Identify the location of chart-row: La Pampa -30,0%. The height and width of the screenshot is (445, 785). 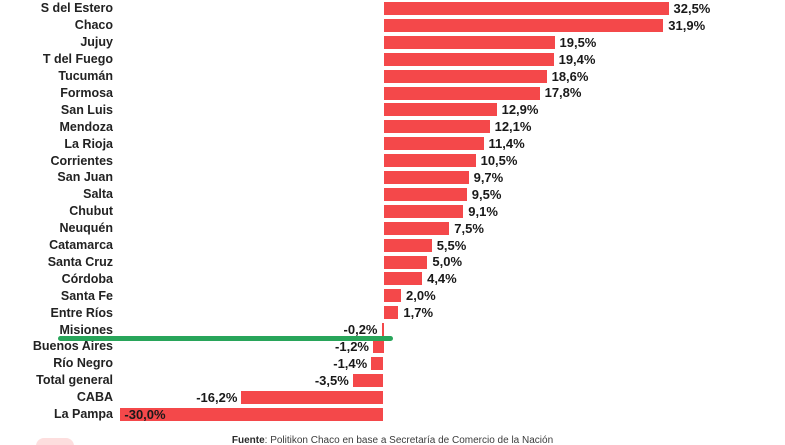
(392, 414).